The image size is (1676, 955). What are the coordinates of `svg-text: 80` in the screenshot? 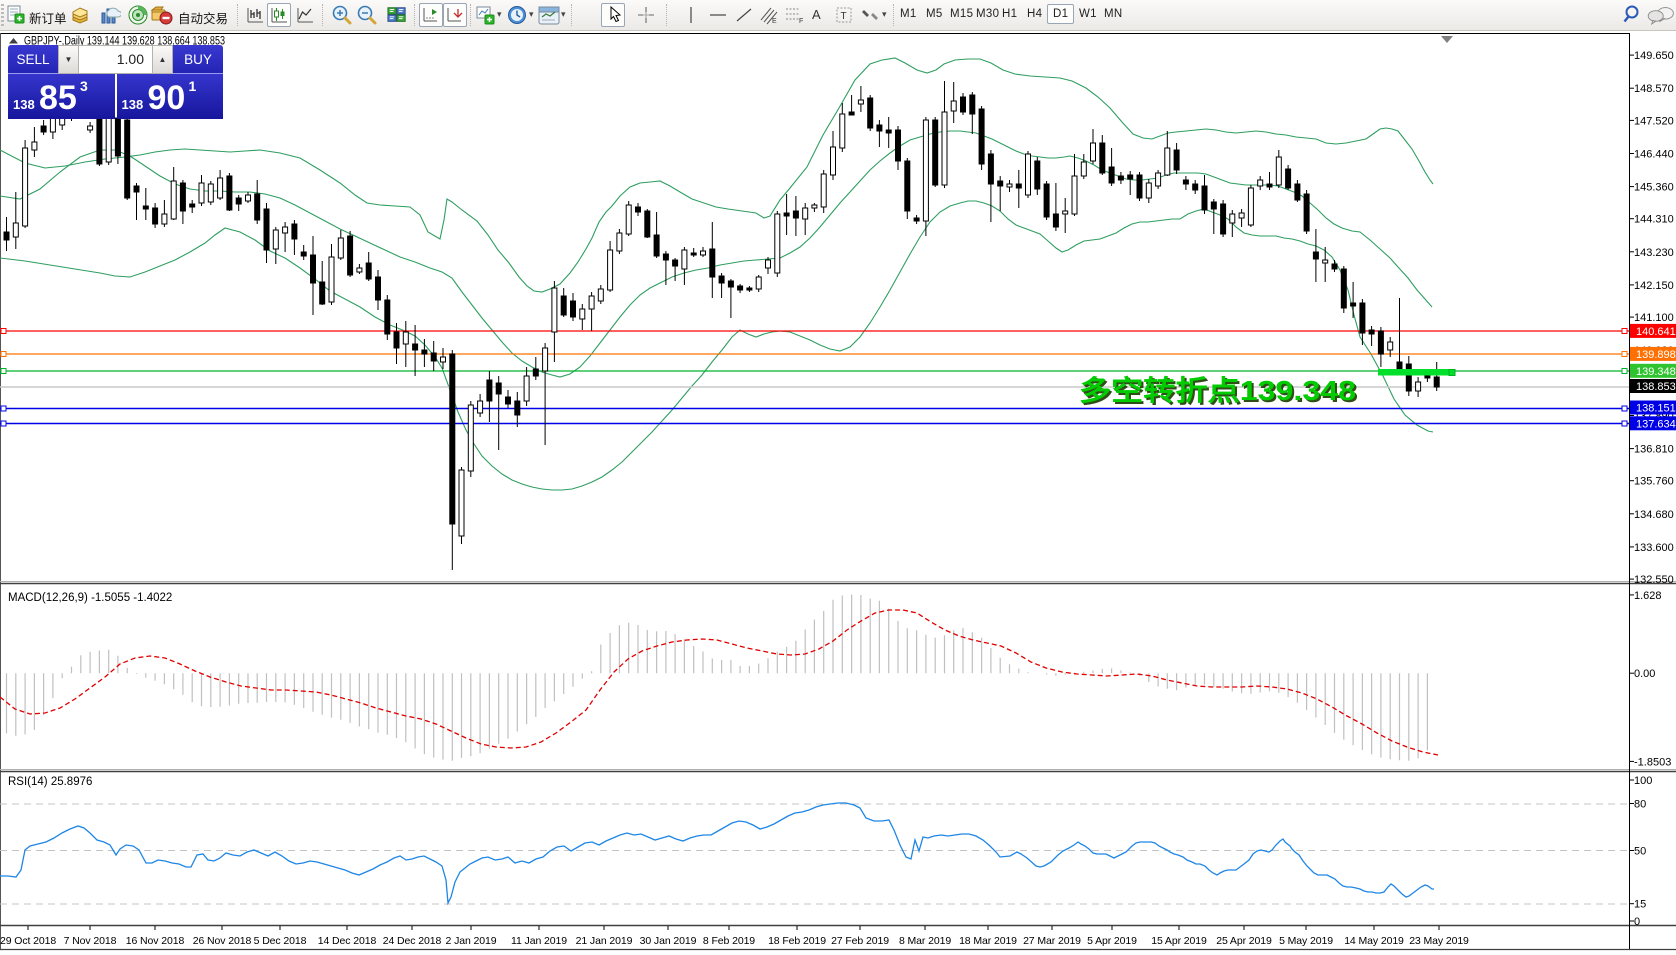 It's located at (1640, 805).